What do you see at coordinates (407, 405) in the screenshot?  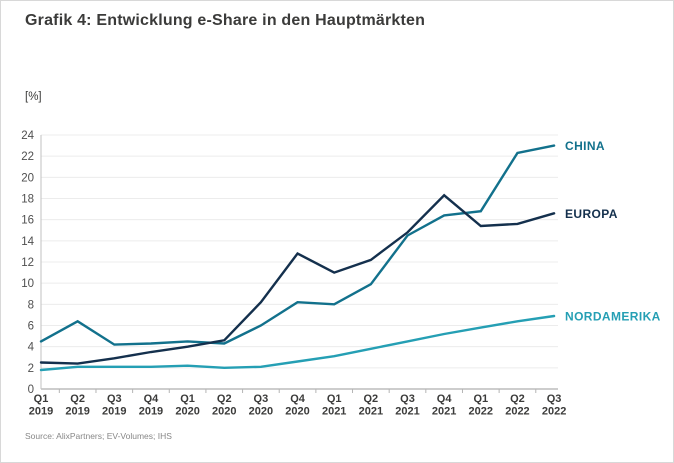 I see `x-tick-label: Q3 2021` at bounding box center [407, 405].